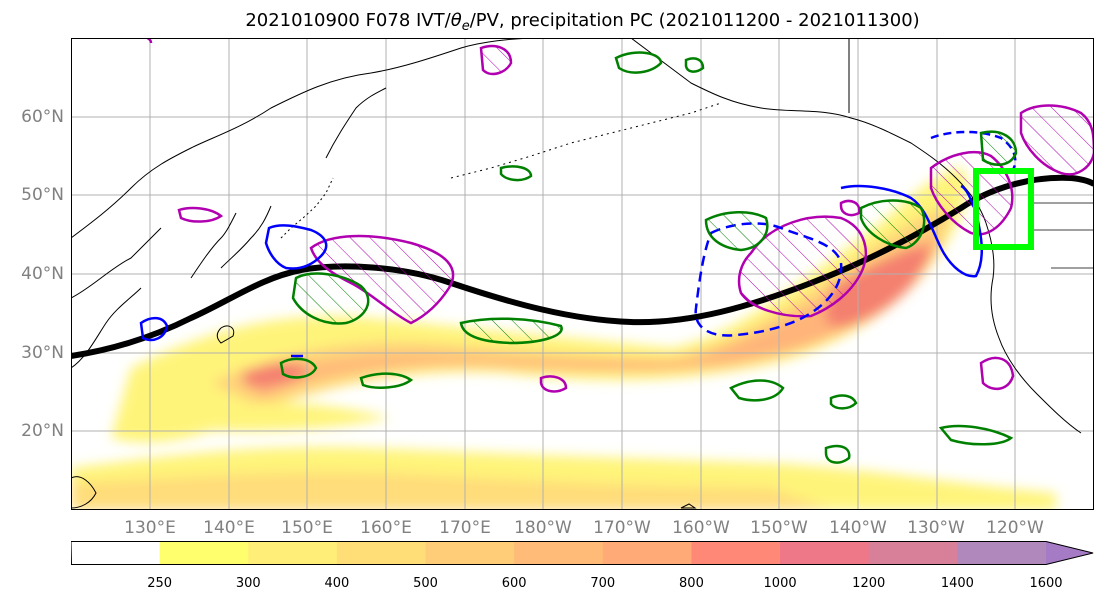 This screenshot has height=603, width=1105. I want to click on lon-label-160w: 160°W, so click(701, 528).